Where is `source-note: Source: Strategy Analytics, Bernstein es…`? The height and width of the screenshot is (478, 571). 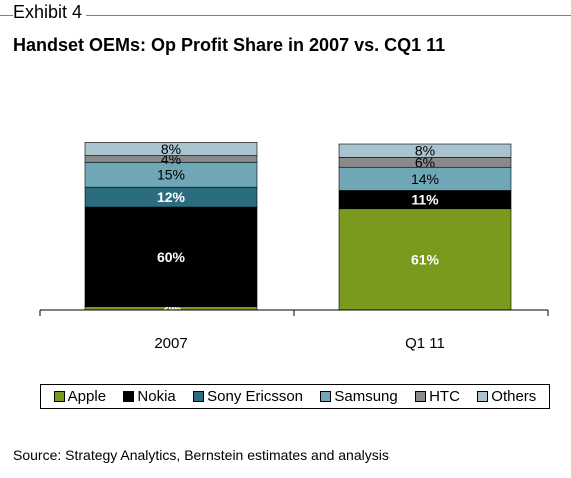
source-note: Source: Strategy Analytics, Bernstein es… is located at coordinates (201, 455).